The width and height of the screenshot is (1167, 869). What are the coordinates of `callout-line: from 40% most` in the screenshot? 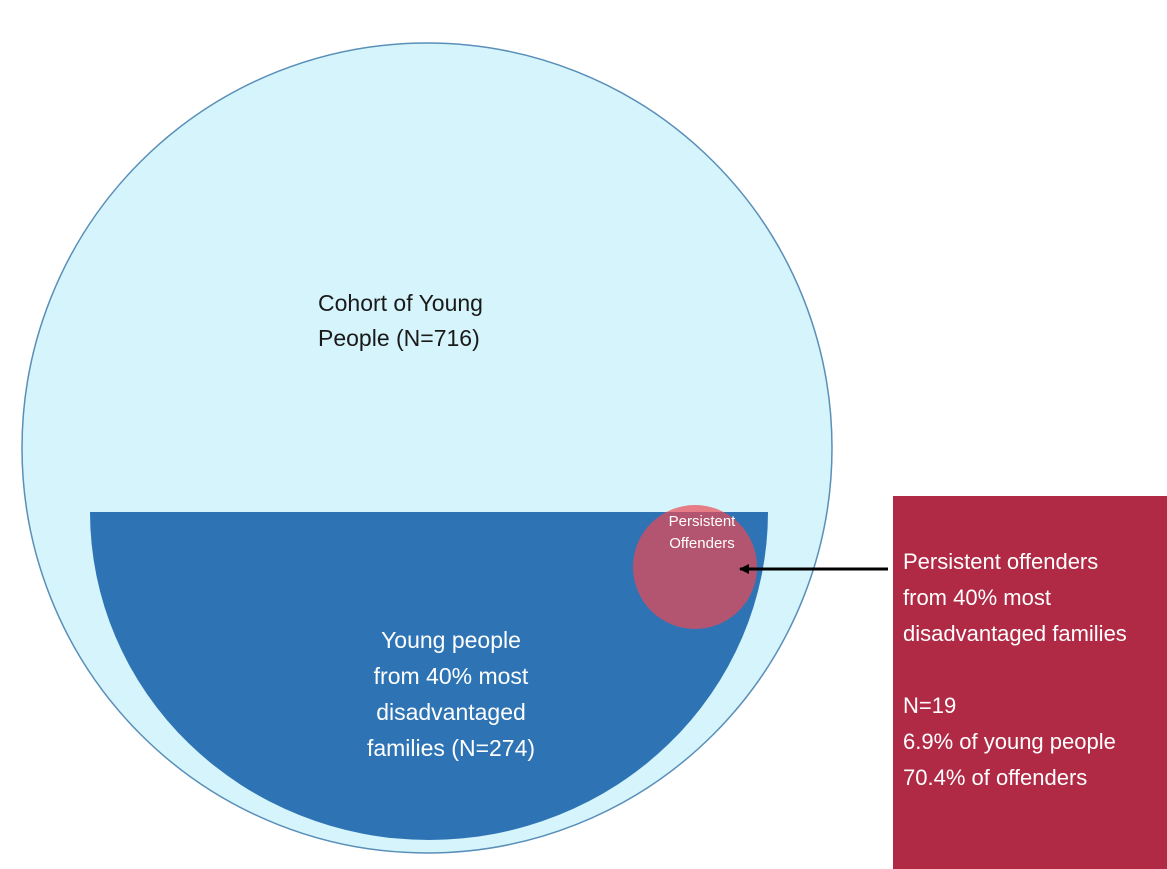 It's located at (977, 597).